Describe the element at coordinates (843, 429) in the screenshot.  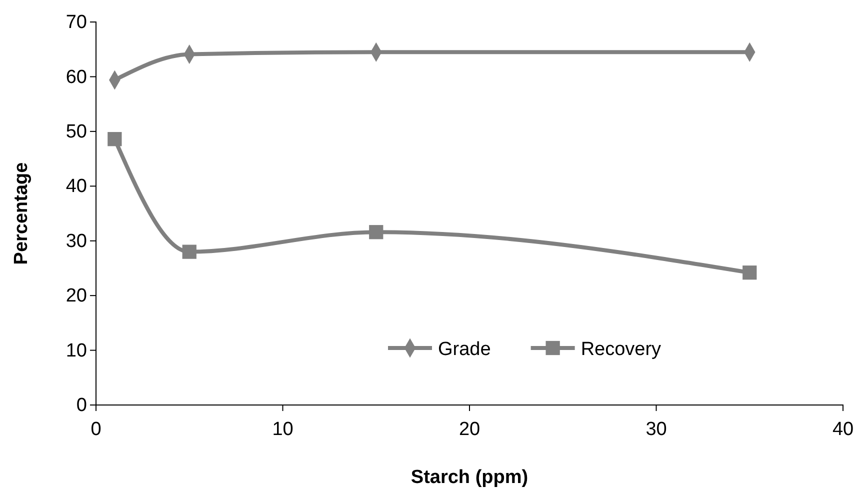
I see `x-tick-label: 40` at that location.